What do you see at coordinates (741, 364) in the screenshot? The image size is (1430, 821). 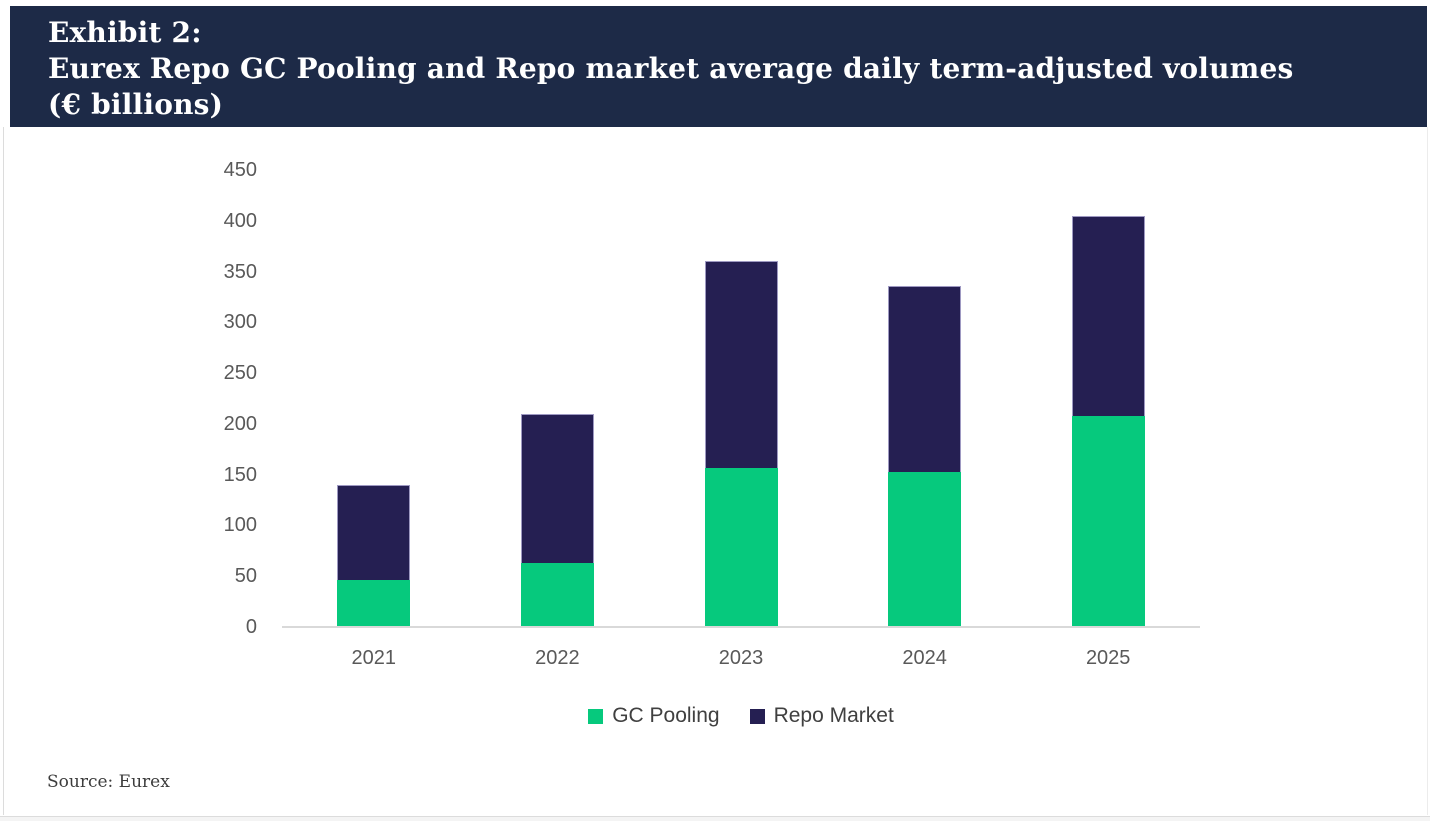 I see `bar-segment-repo-market-2023` at bounding box center [741, 364].